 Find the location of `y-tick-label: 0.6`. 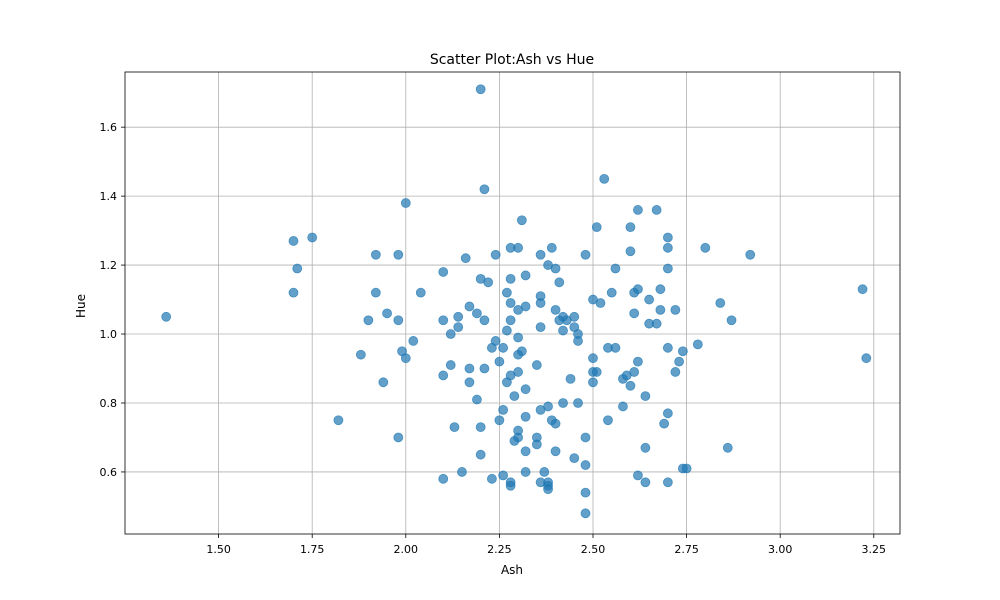

y-tick-label: 0.6 is located at coordinates (109, 472).